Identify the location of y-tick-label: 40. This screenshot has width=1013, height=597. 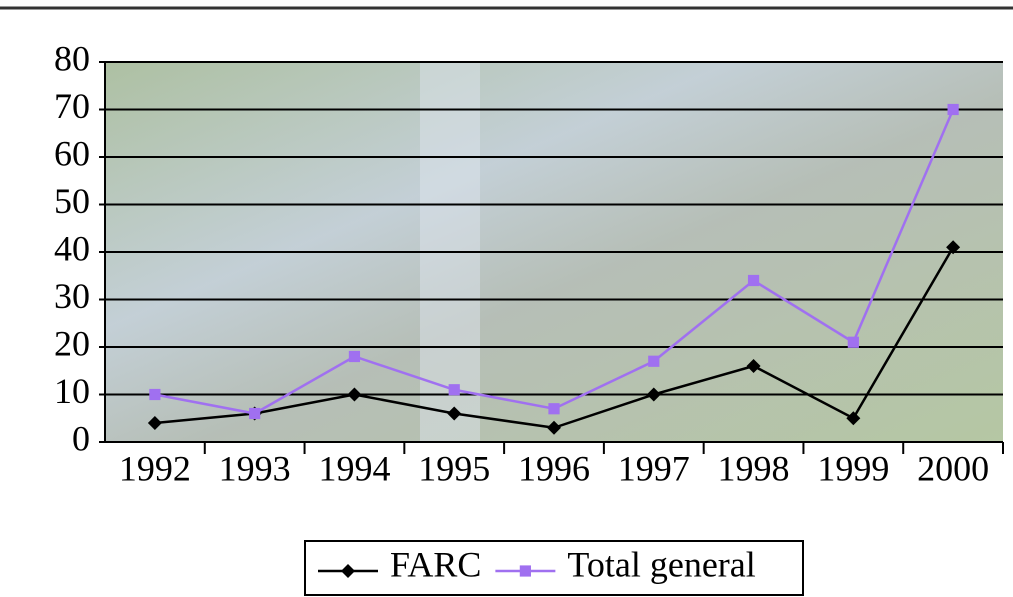
(72, 248).